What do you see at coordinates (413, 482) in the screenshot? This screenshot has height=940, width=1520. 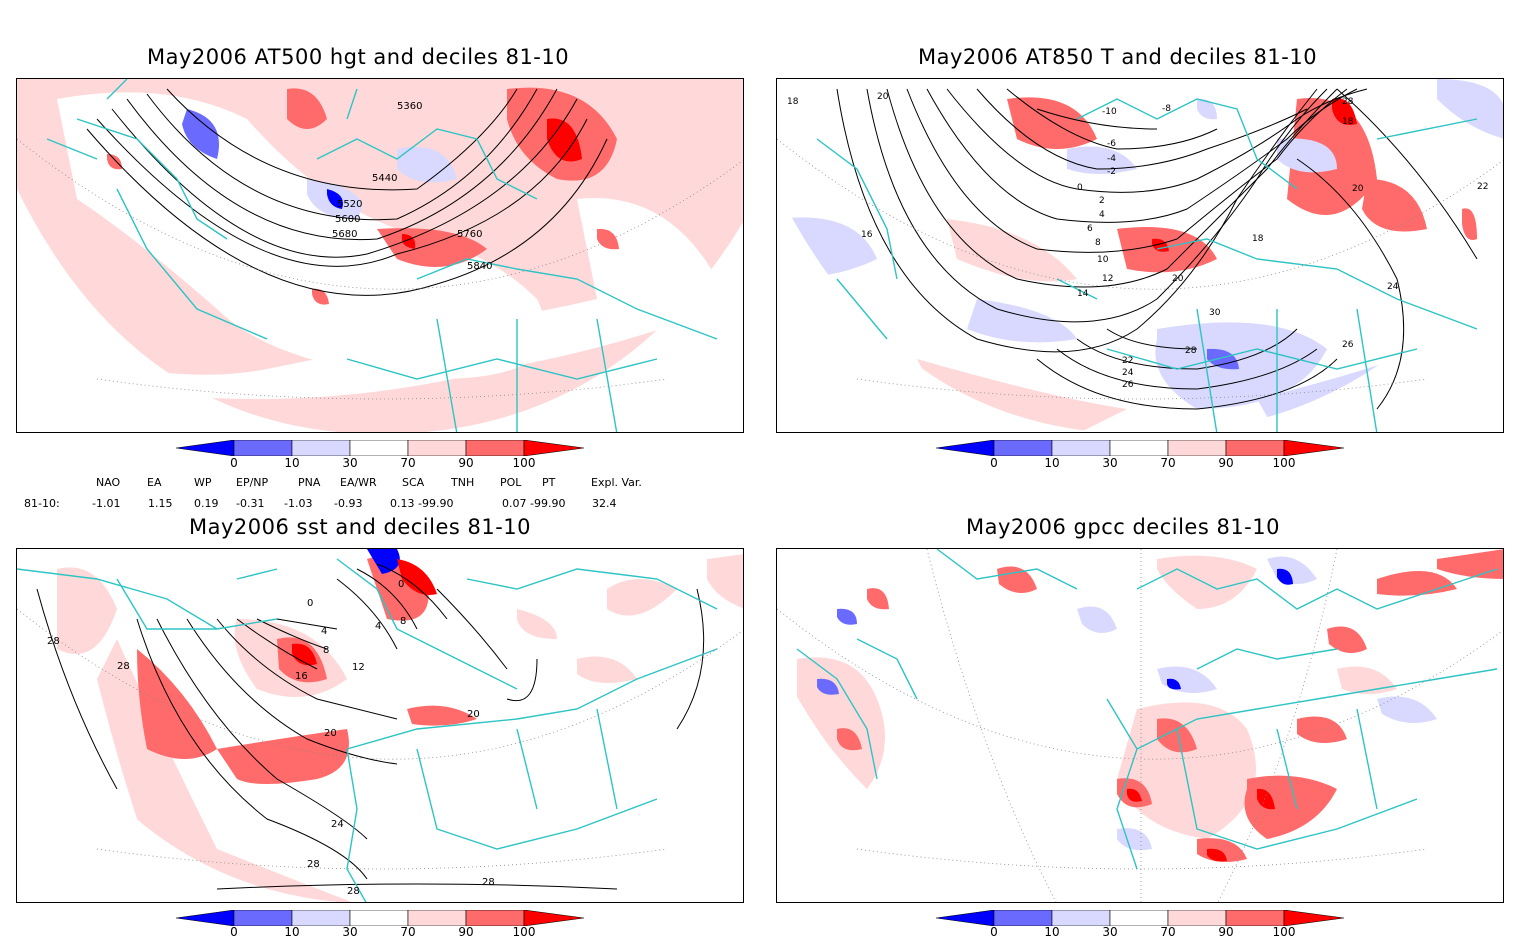 I see `index-header: SCA` at bounding box center [413, 482].